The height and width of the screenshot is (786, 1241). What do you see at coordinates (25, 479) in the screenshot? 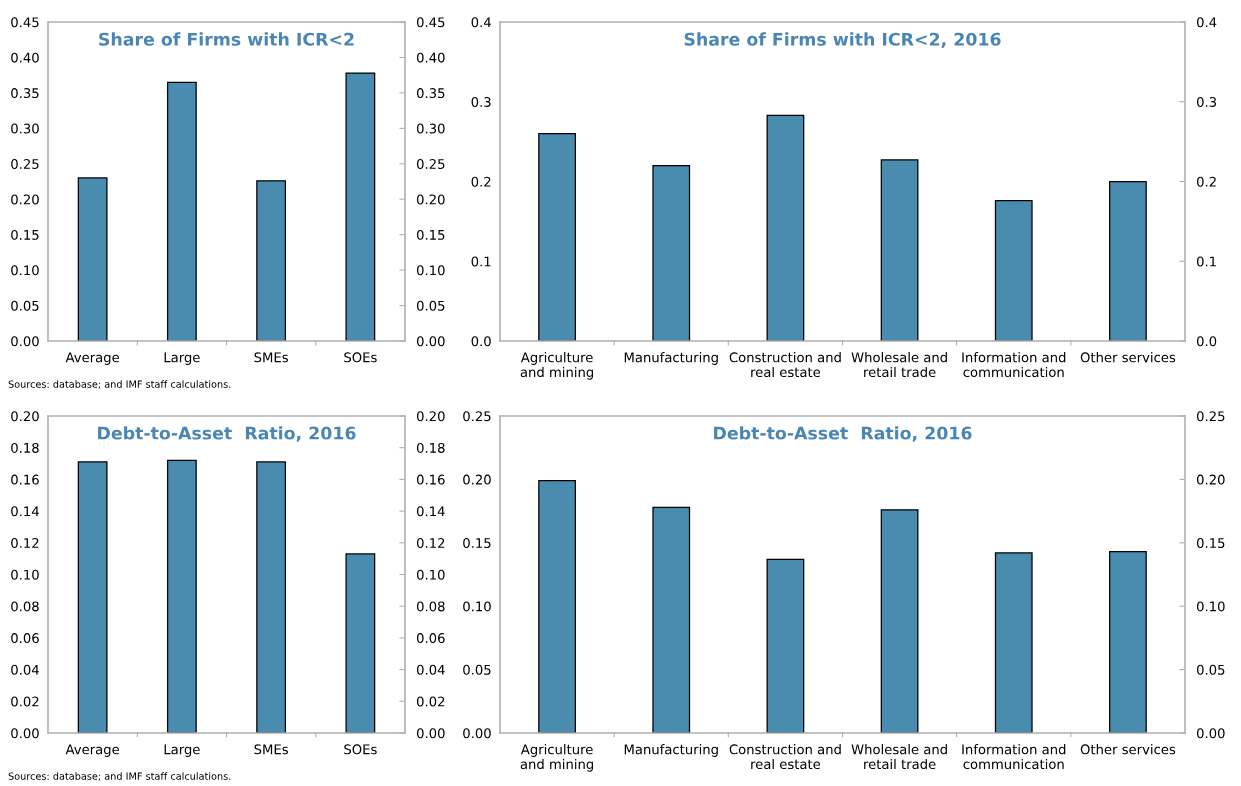
I see `y-tick-label: 0.16` at bounding box center [25, 479].